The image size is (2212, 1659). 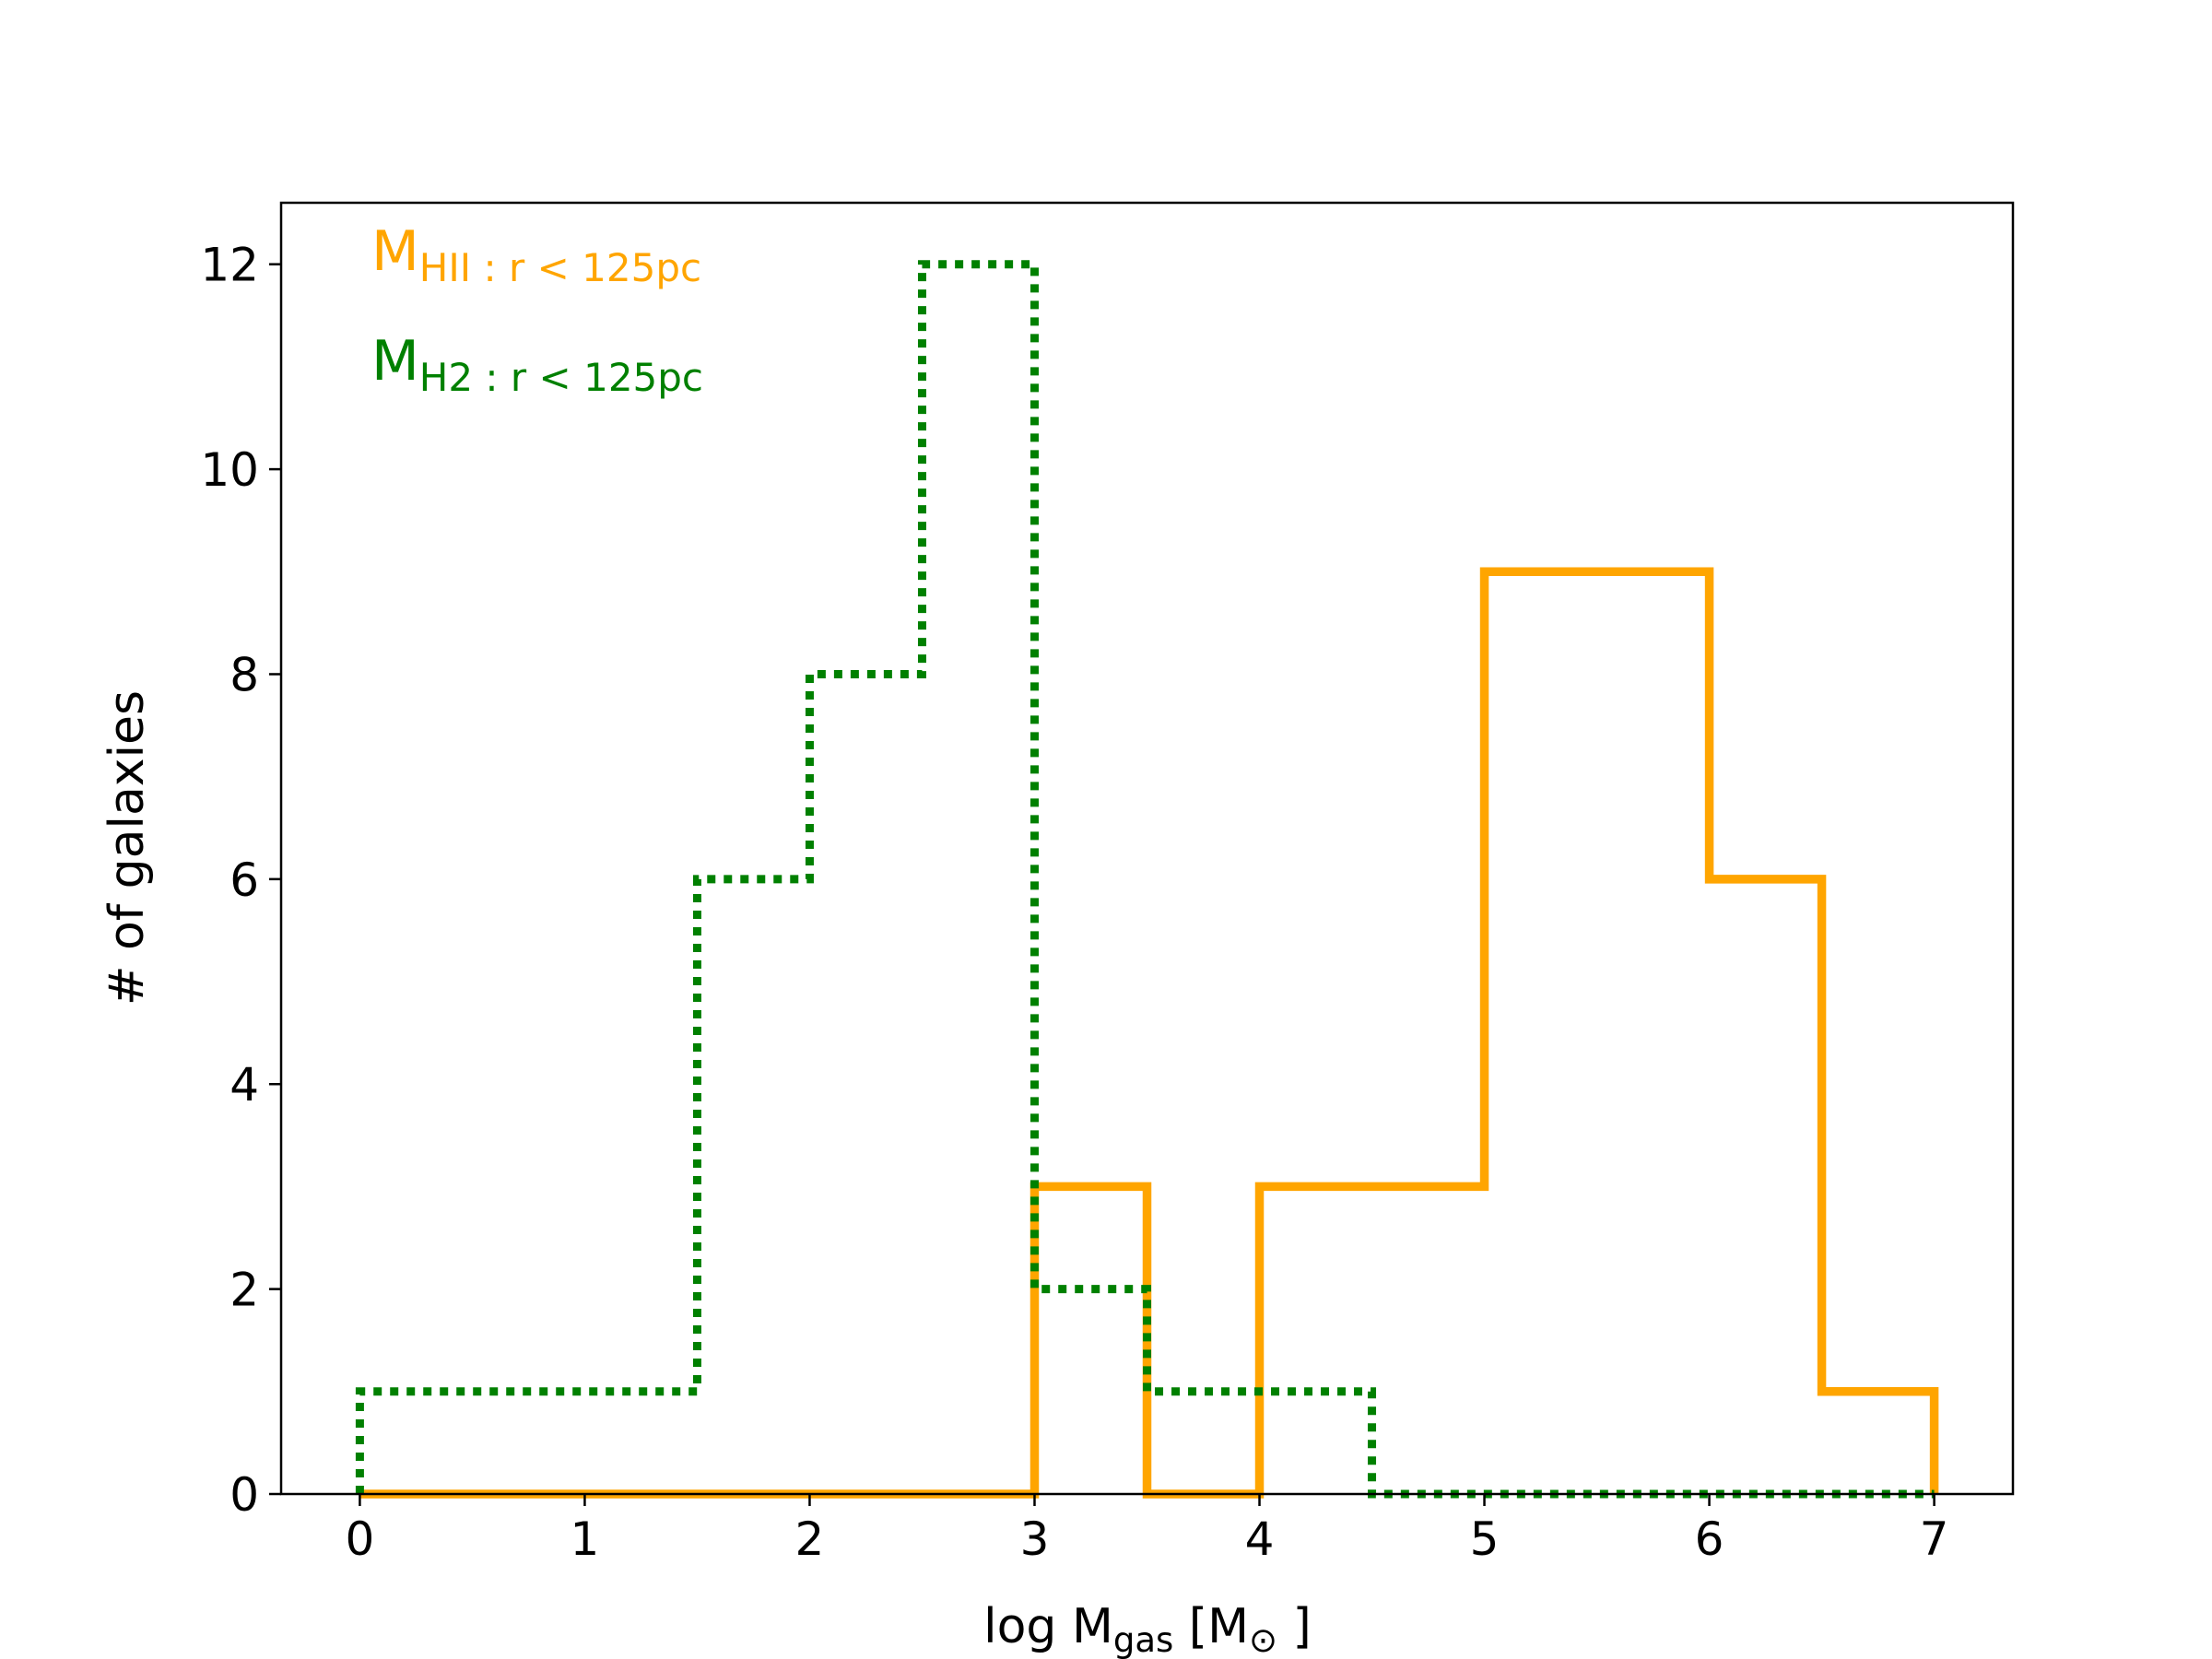 What do you see at coordinates (1260, 1539) in the screenshot?
I see `x-tick-label: 4` at bounding box center [1260, 1539].